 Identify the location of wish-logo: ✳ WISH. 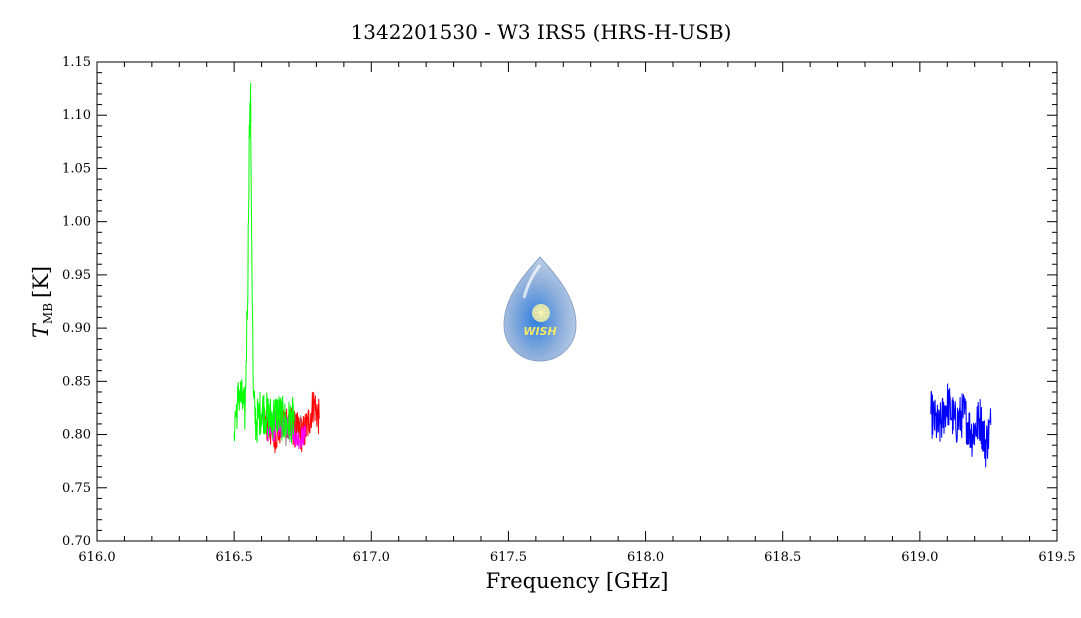
(540, 309).